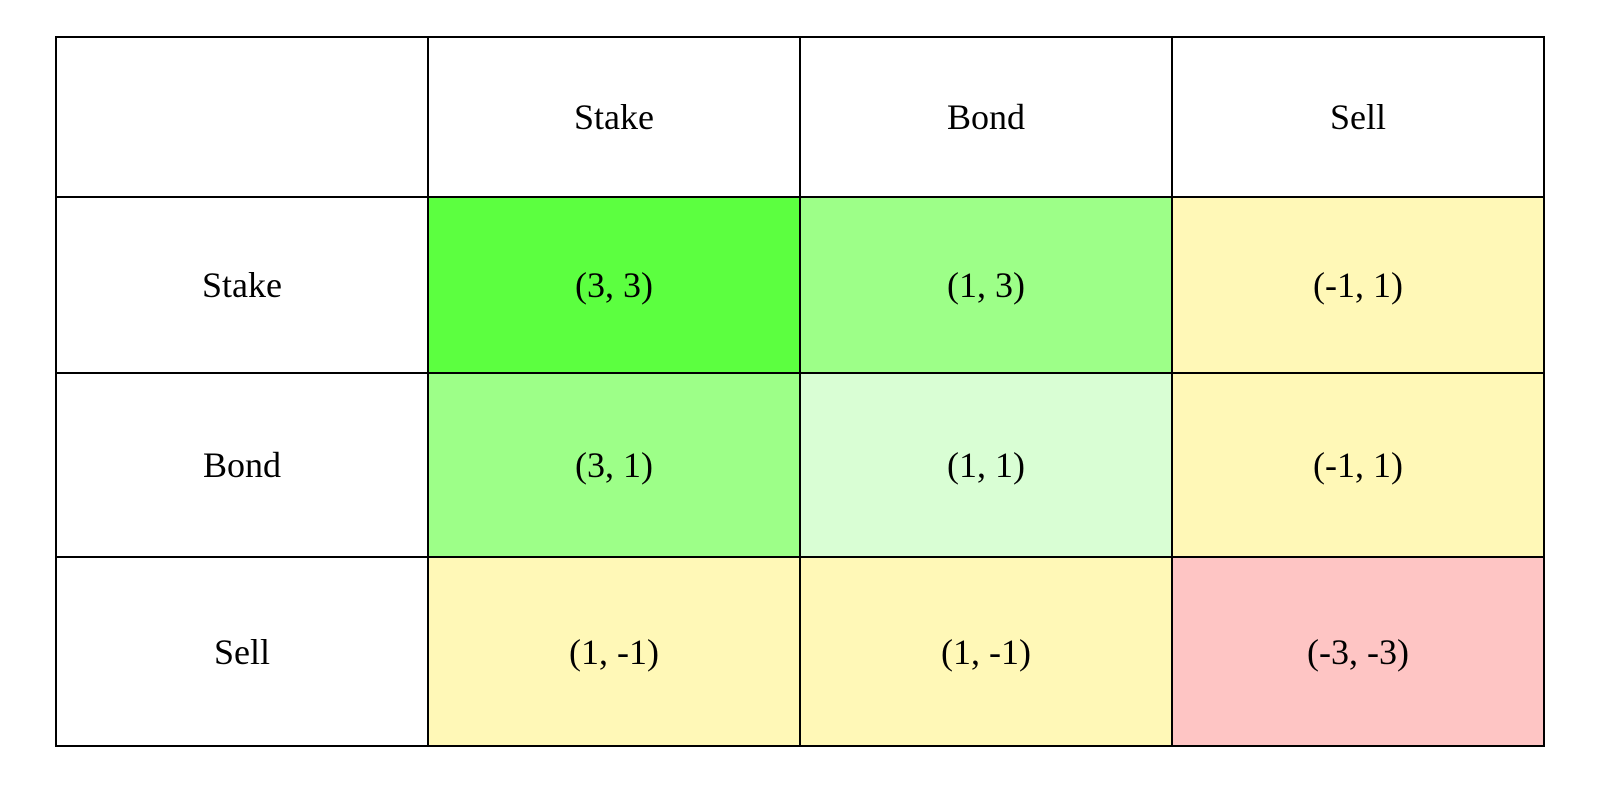  Describe the element at coordinates (614, 117) in the screenshot. I see `column-header-stake: Stake` at that location.